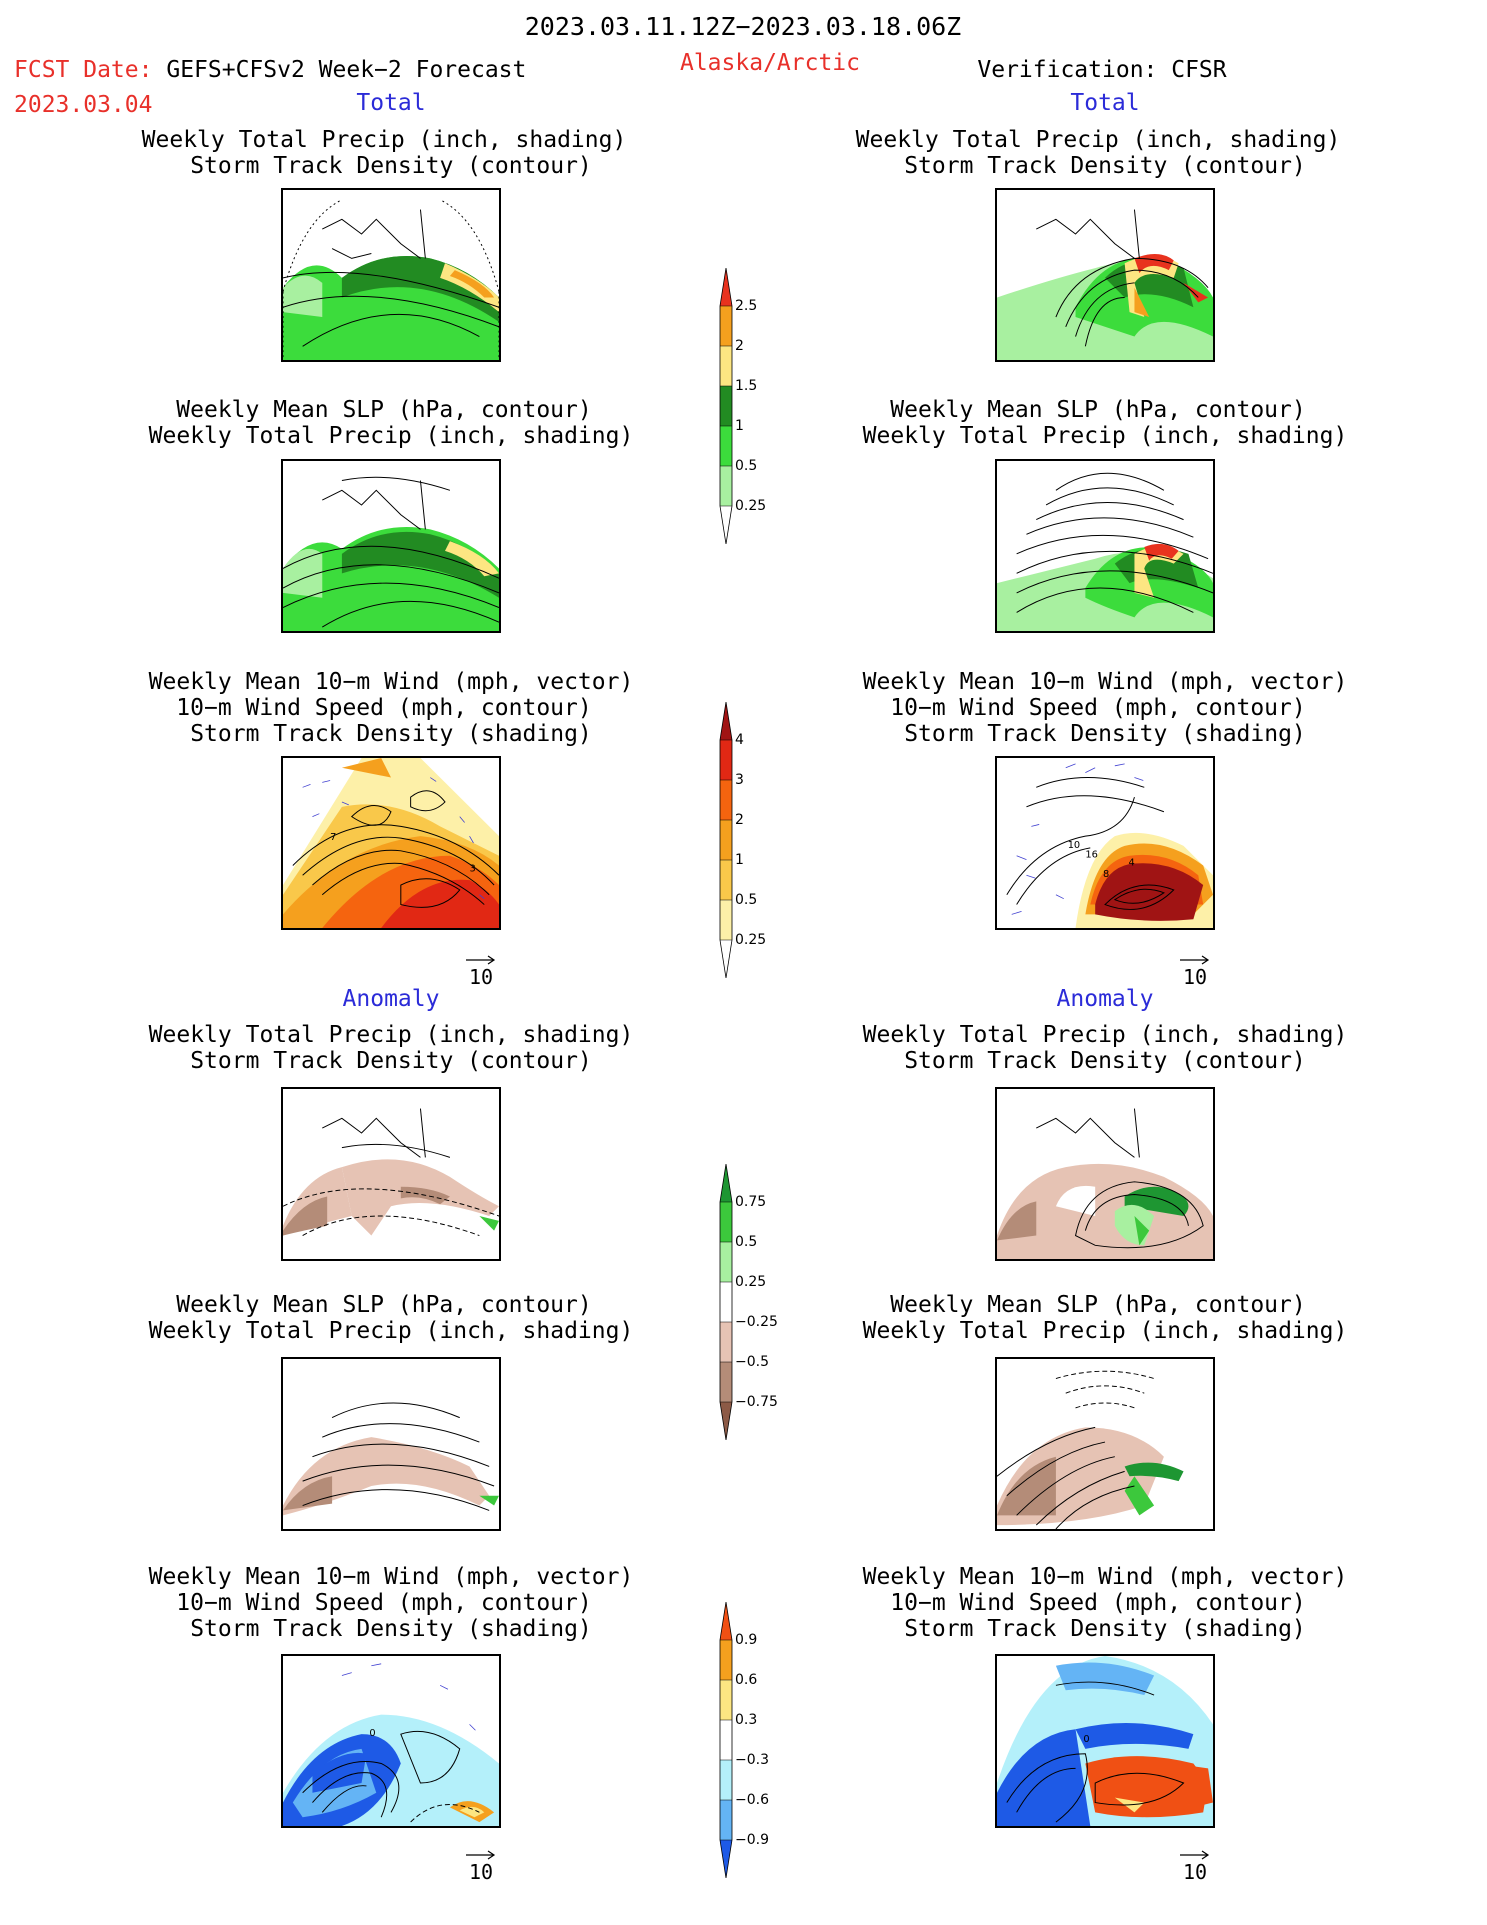 The image size is (1487, 1925). What do you see at coordinates (1105, 999) in the screenshot?
I see `section-anomaly-right: Anomaly` at bounding box center [1105, 999].